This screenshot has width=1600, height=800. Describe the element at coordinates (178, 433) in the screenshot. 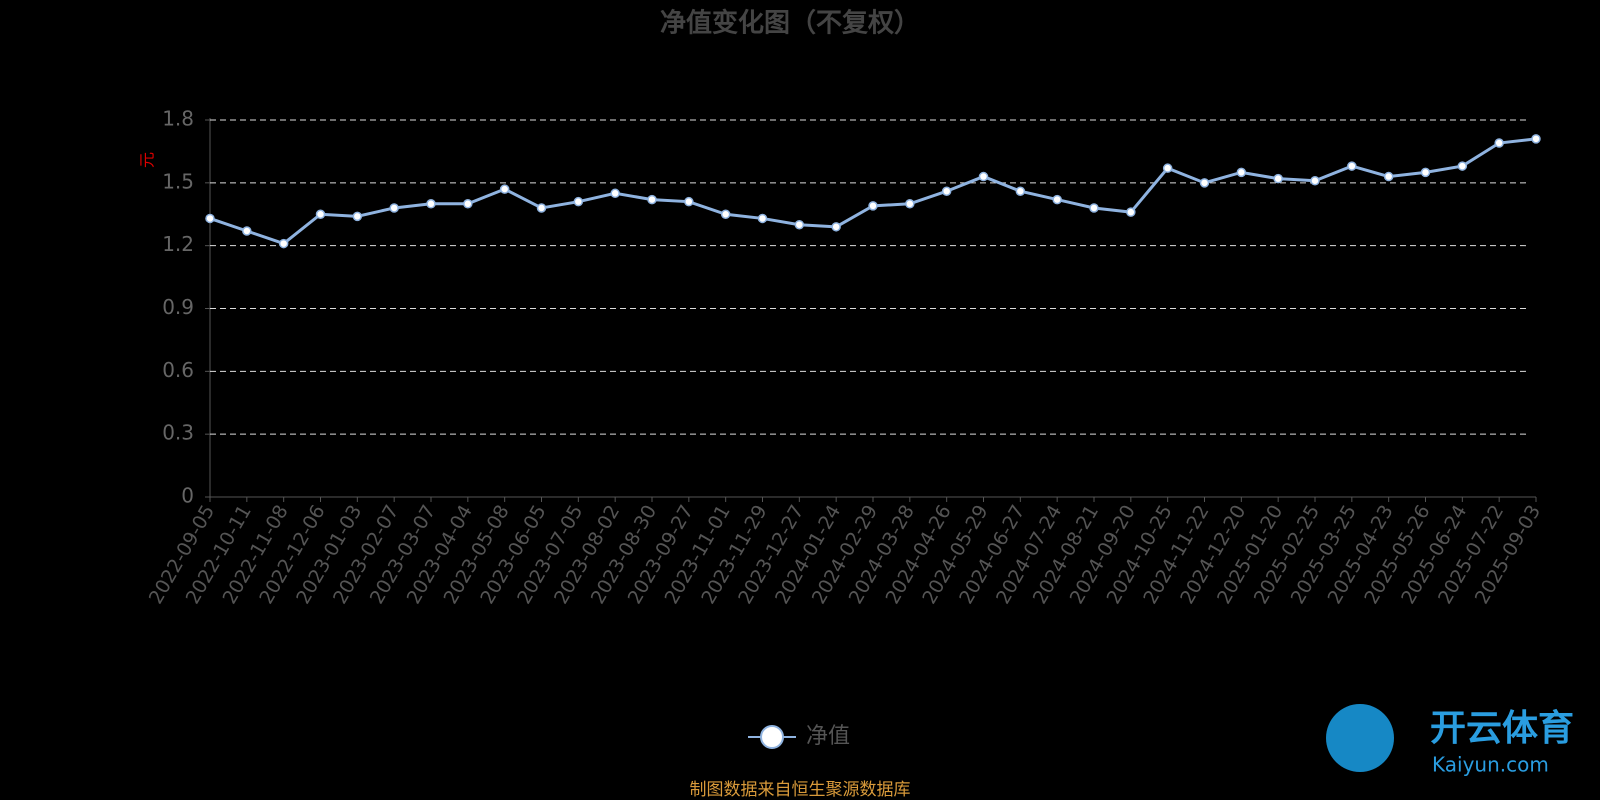

I see `y-tick-label: 0.3` at that location.